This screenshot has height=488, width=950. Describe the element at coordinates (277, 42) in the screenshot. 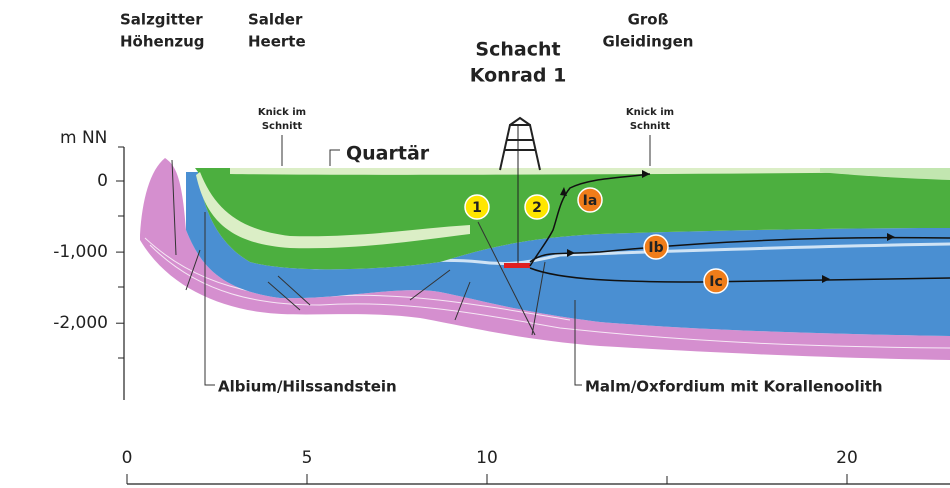

I see `place-label: Heerte` at that location.